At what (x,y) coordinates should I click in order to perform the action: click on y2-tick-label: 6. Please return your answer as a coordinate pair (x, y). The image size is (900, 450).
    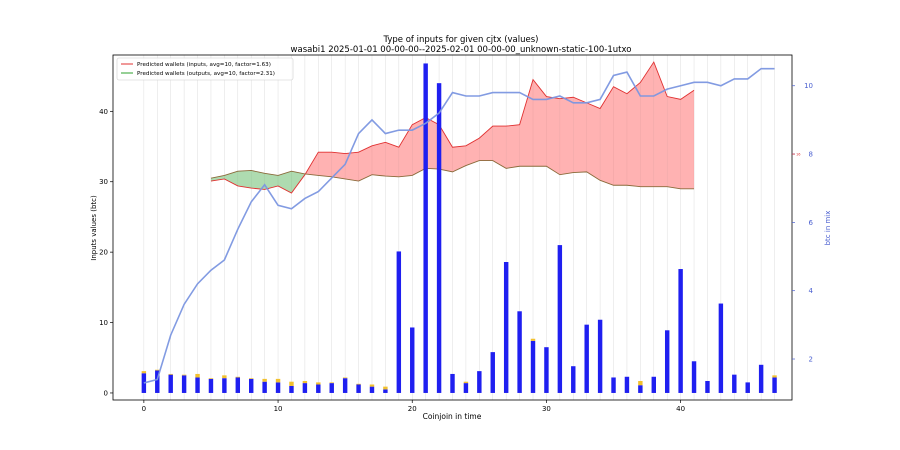
    Looking at the image, I should click on (811, 223).